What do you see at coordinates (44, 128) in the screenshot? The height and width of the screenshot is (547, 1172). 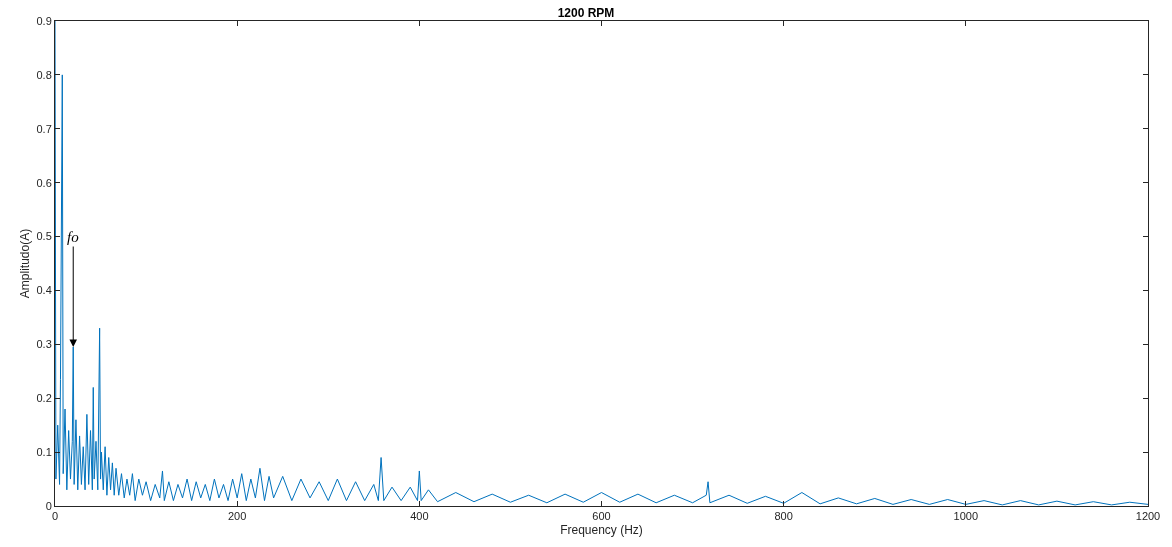 I see `y-tick-label: 0.7` at bounding box center [44, 128].